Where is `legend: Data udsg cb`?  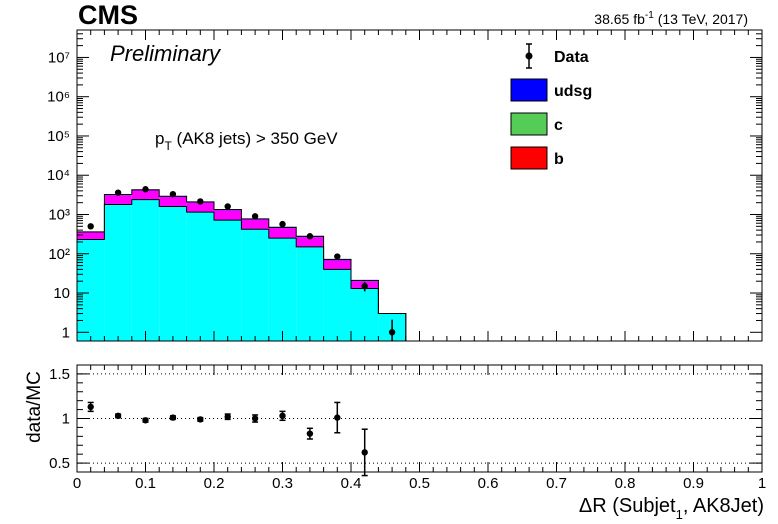 legend: Data udsg cb is located at coordinates (551, 106).